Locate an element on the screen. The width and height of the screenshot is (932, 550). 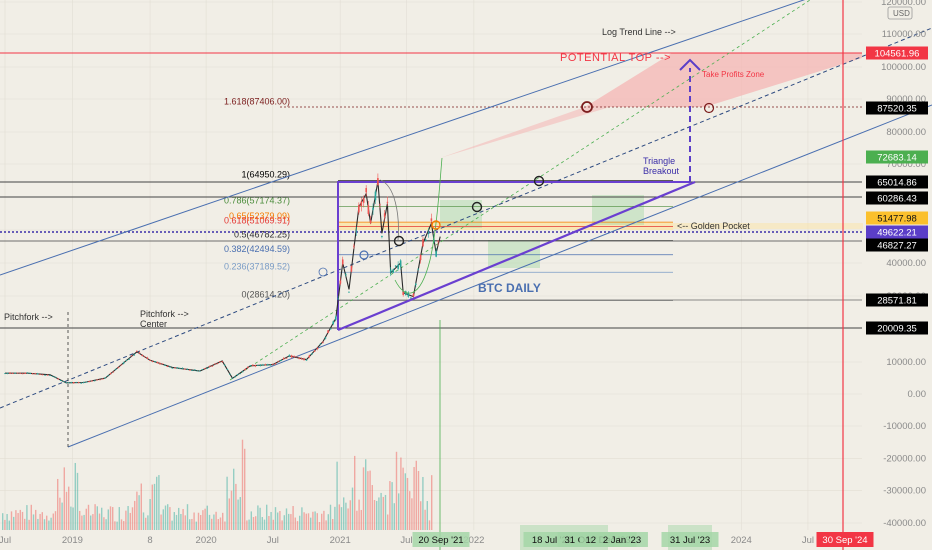
y-tick-label: -20000.00 is located at coordinates (904, 458).